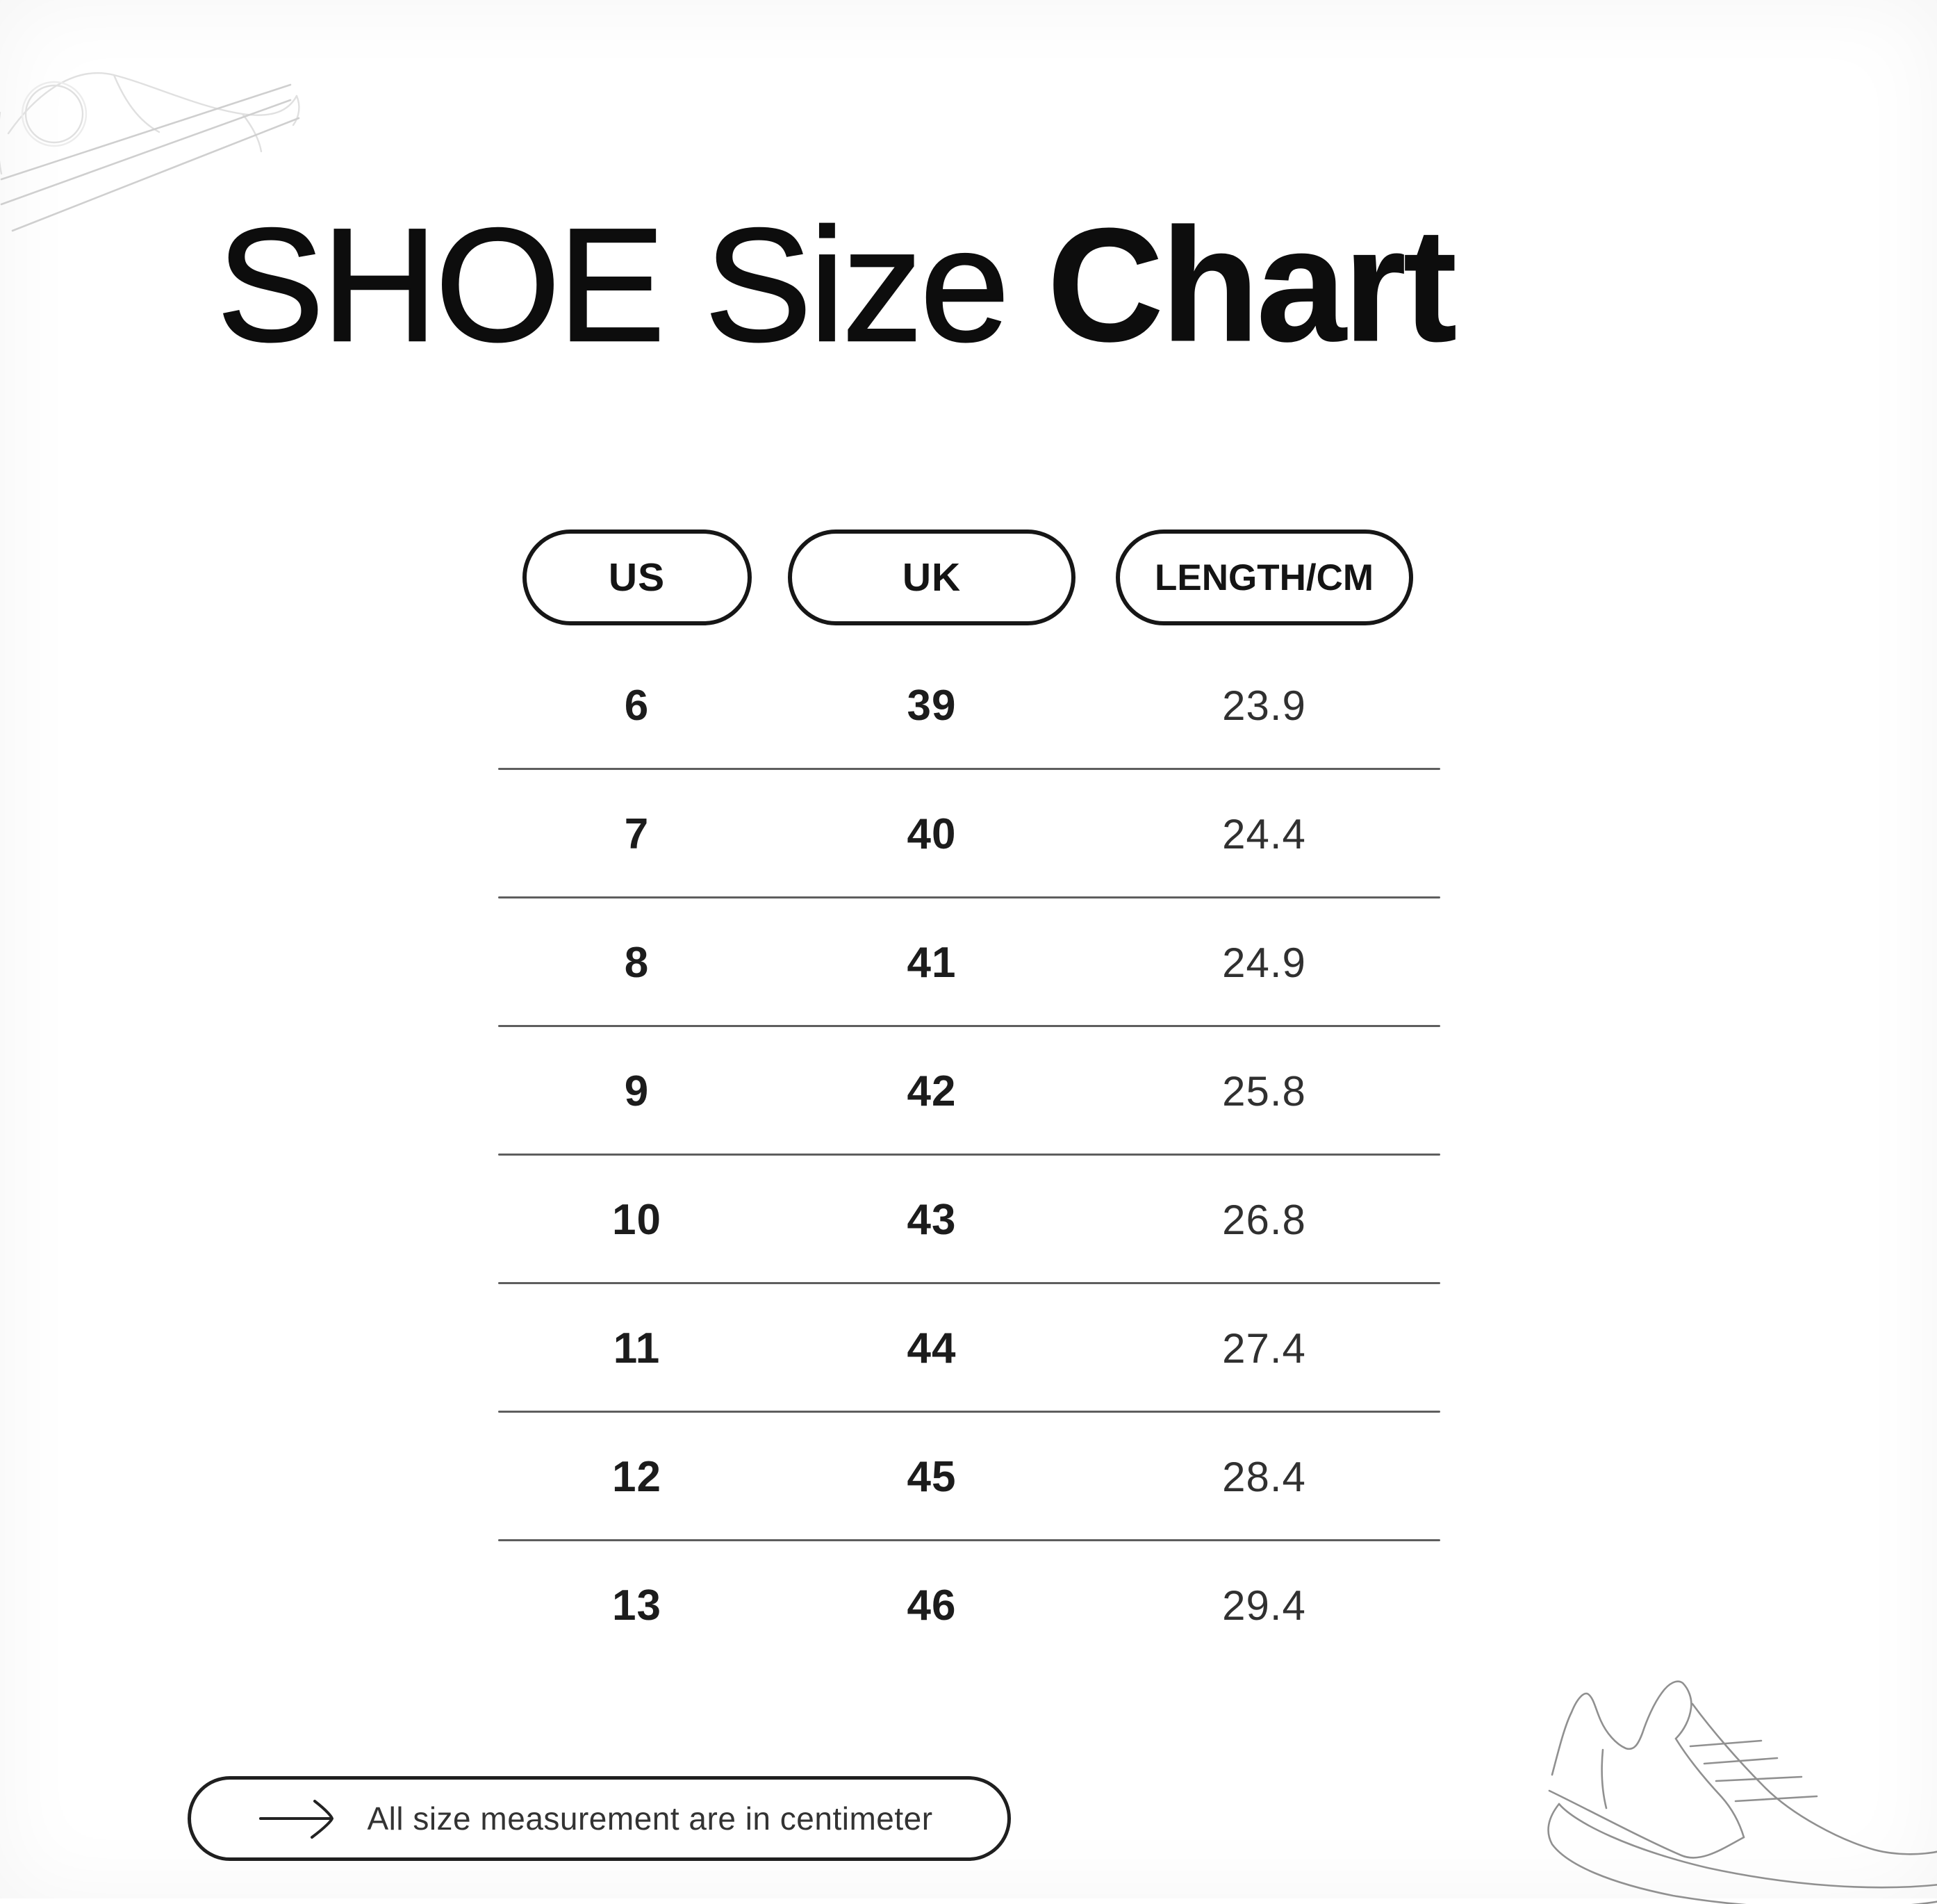 The width and height of the screenshot is (1937, 1904). What do you see at coordinates (1264, 1091) in the screenshot?
I see `length-cell: 25.8` at bounding box center [1264, 1091].